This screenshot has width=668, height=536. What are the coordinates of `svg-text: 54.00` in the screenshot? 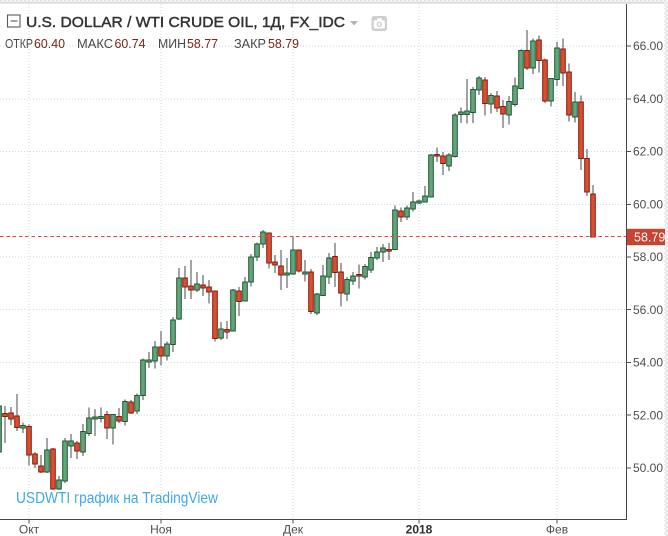 It's located at (648, 363).